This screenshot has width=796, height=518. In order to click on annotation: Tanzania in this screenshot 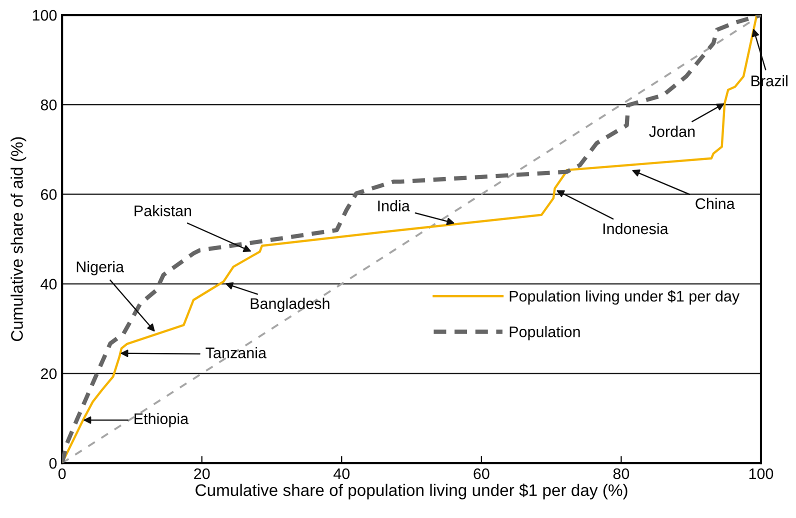, I will do `click(236, 352)`.